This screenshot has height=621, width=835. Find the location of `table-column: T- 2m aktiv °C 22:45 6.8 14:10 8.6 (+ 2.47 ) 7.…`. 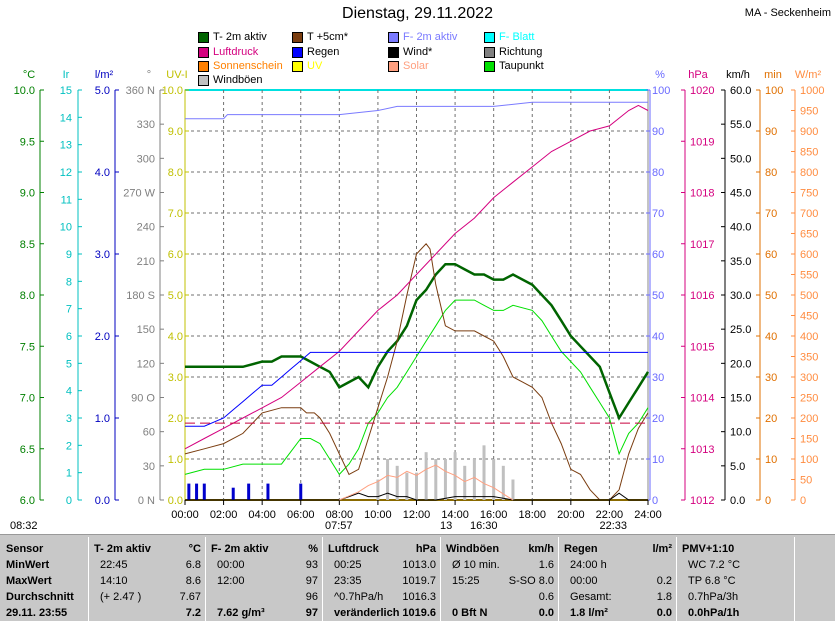

table-column: T- 2m aktiv °C 22:45 6.8 14:10 8.6 (+ 2.47 ) 7.… is located at coordinates (147, 579).